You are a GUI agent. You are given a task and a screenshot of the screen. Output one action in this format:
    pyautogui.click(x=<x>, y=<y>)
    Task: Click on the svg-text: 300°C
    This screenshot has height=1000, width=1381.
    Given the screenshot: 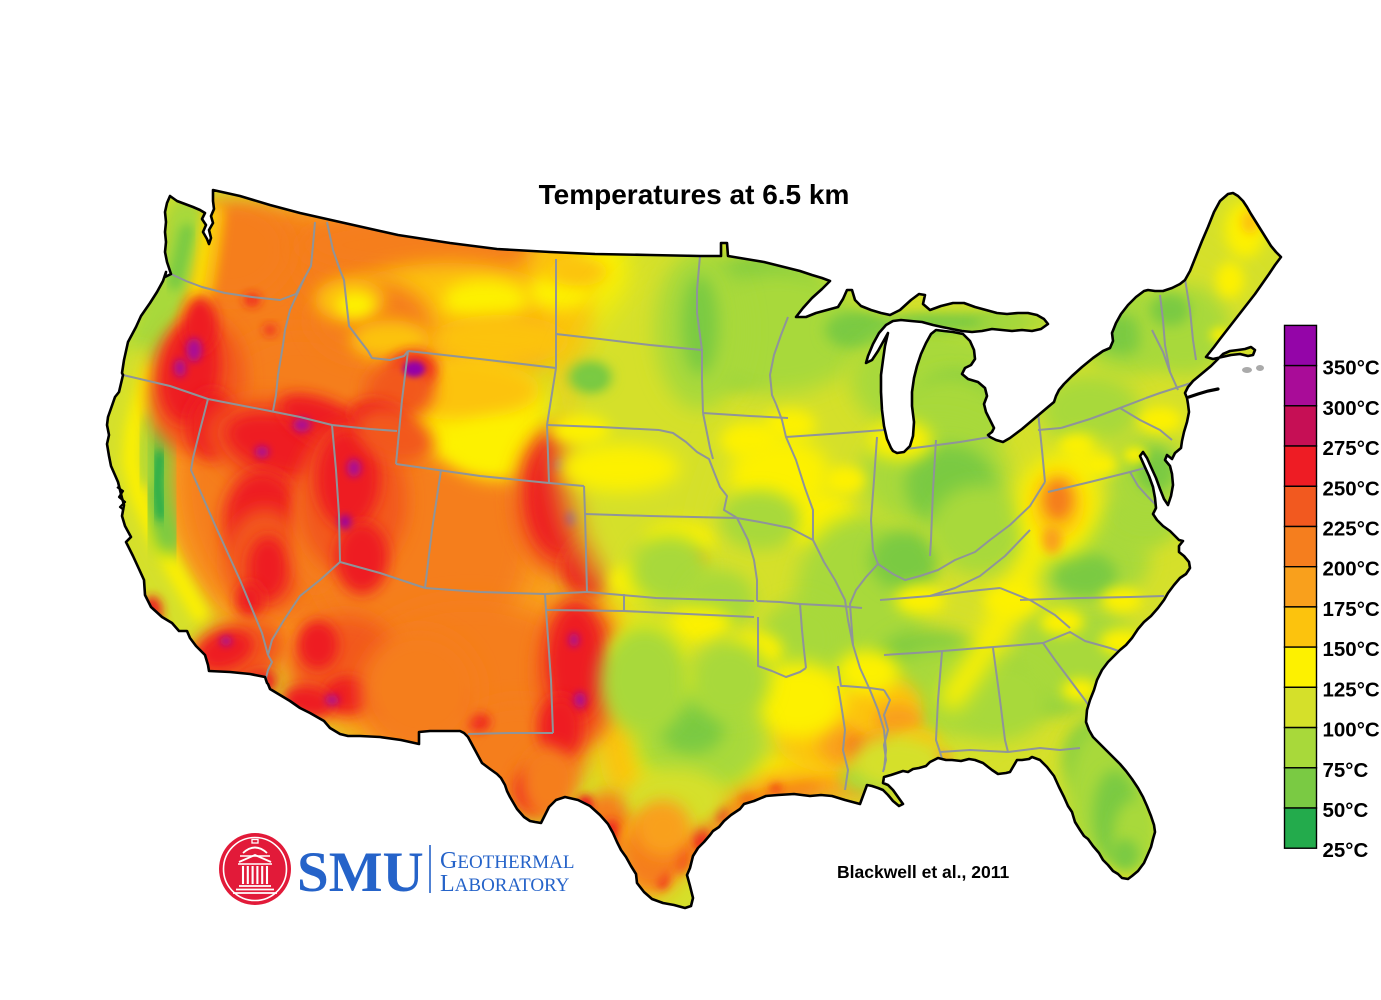 What is the action you would take?
    pyautogui.click(x=1351, y=408)
    